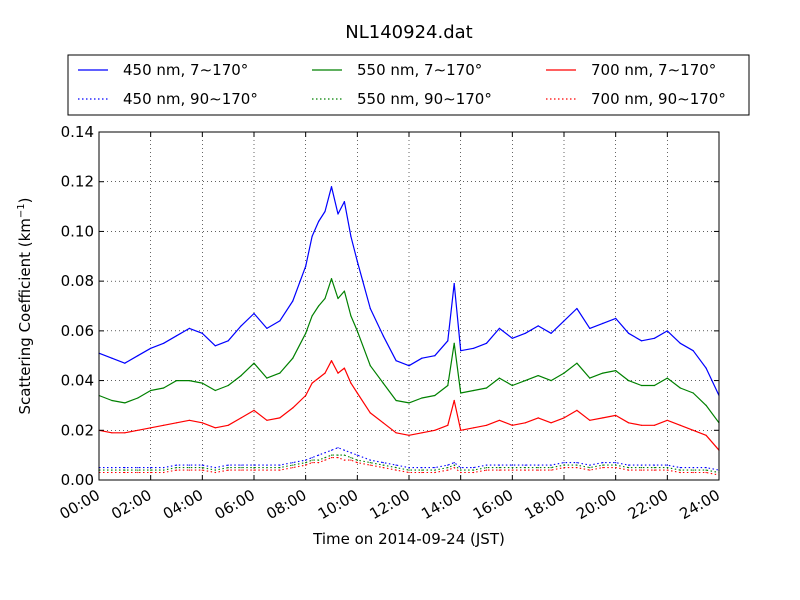  I want to click on x-tick-label: 10:00, so click(338, 504).